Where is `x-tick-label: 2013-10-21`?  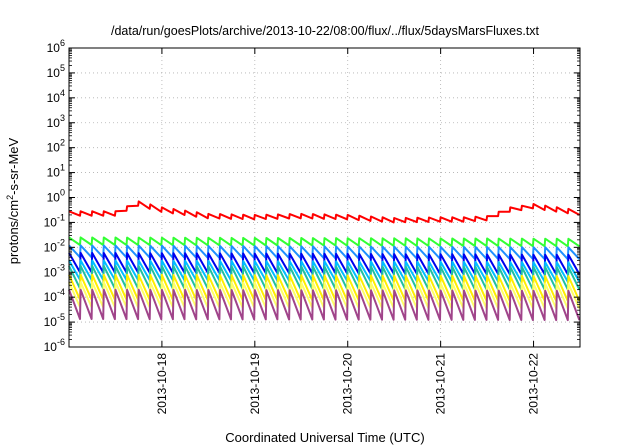
x-tick-label: 2013-10-21 is located at coordinates (441, 384).